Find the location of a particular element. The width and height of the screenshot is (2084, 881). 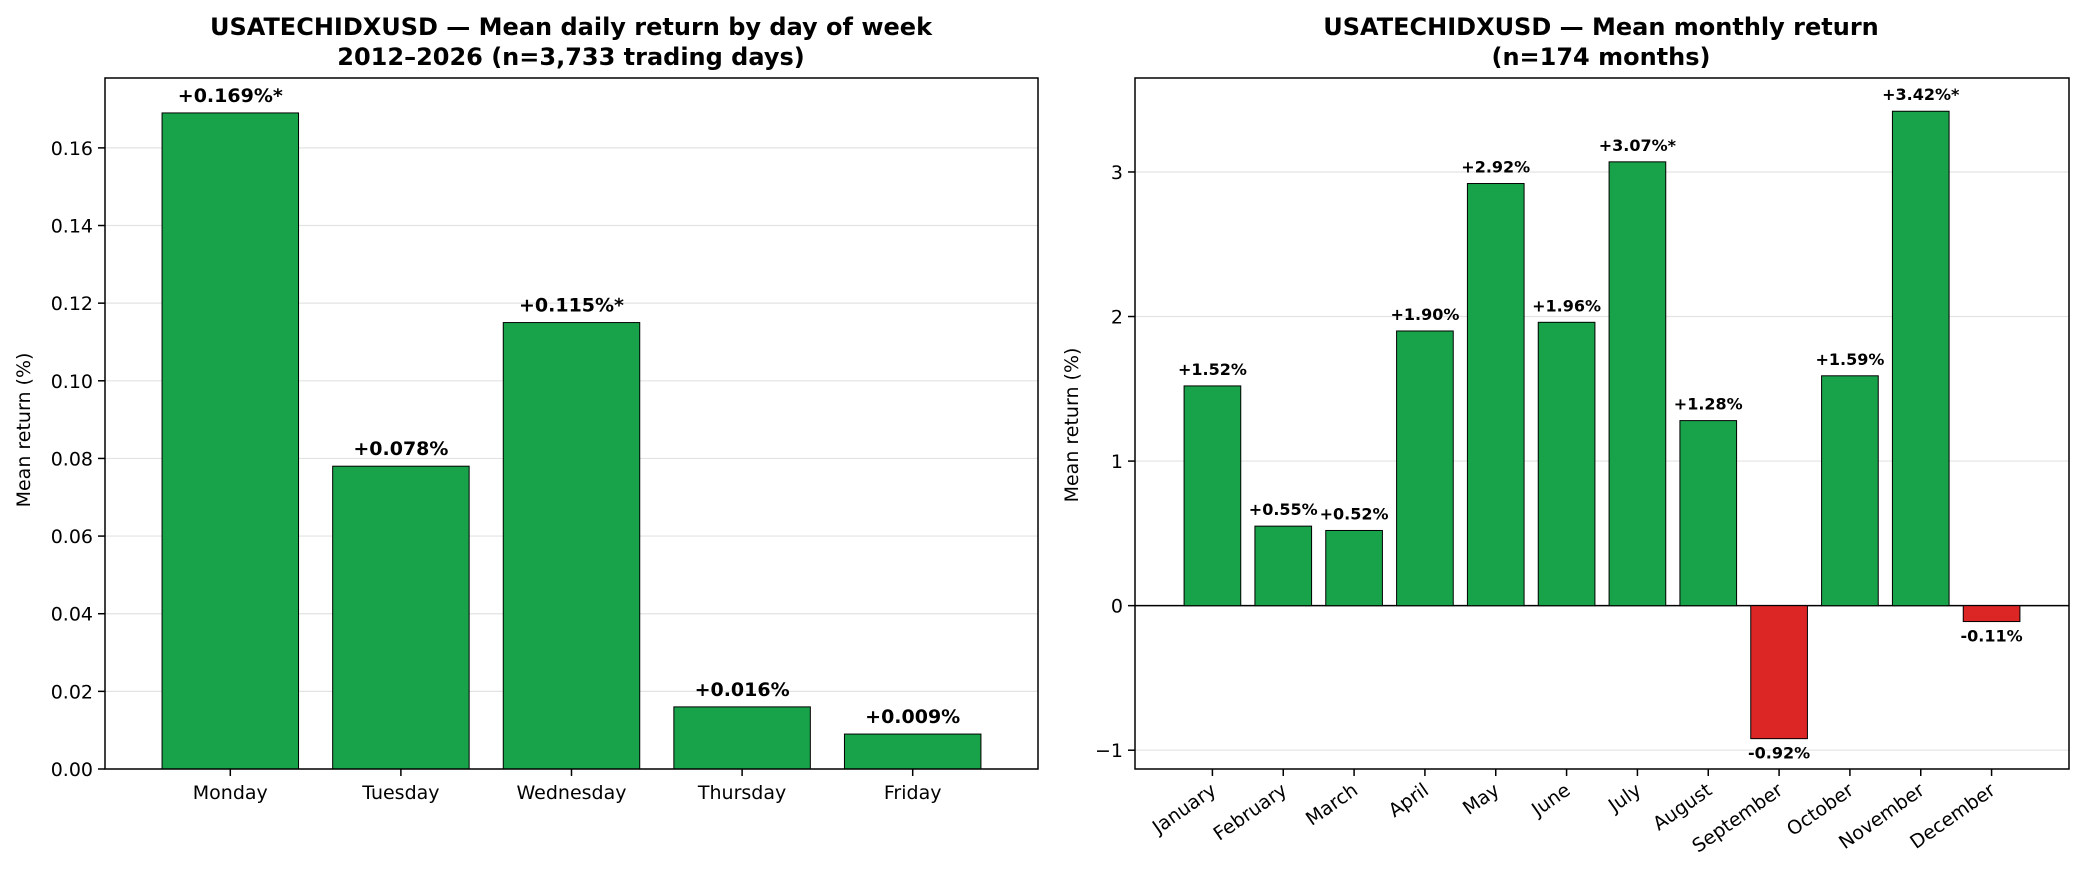

weekday-x-tick-label: Wednesday is located at coordinates (571, 793).